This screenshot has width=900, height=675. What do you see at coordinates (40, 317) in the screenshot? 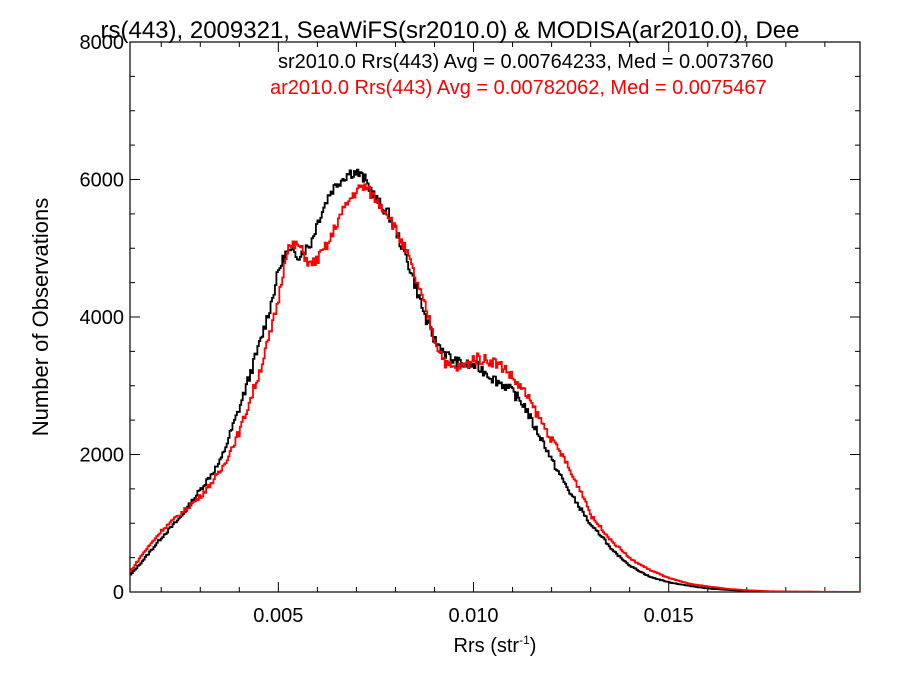
I see `y-axis-label: Number of Observations` at bounding box center [40, 317].